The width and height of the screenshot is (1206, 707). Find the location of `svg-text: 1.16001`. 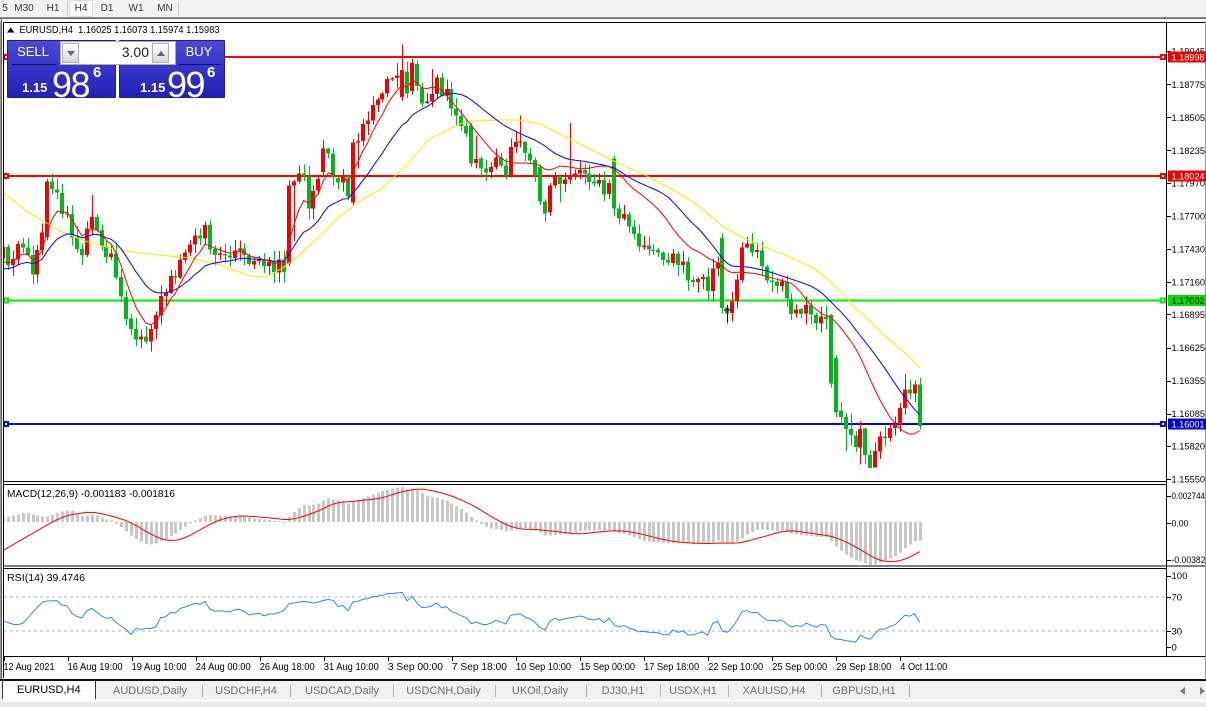

svg-text: 1.16001 is located at coordinates (1188, 425).